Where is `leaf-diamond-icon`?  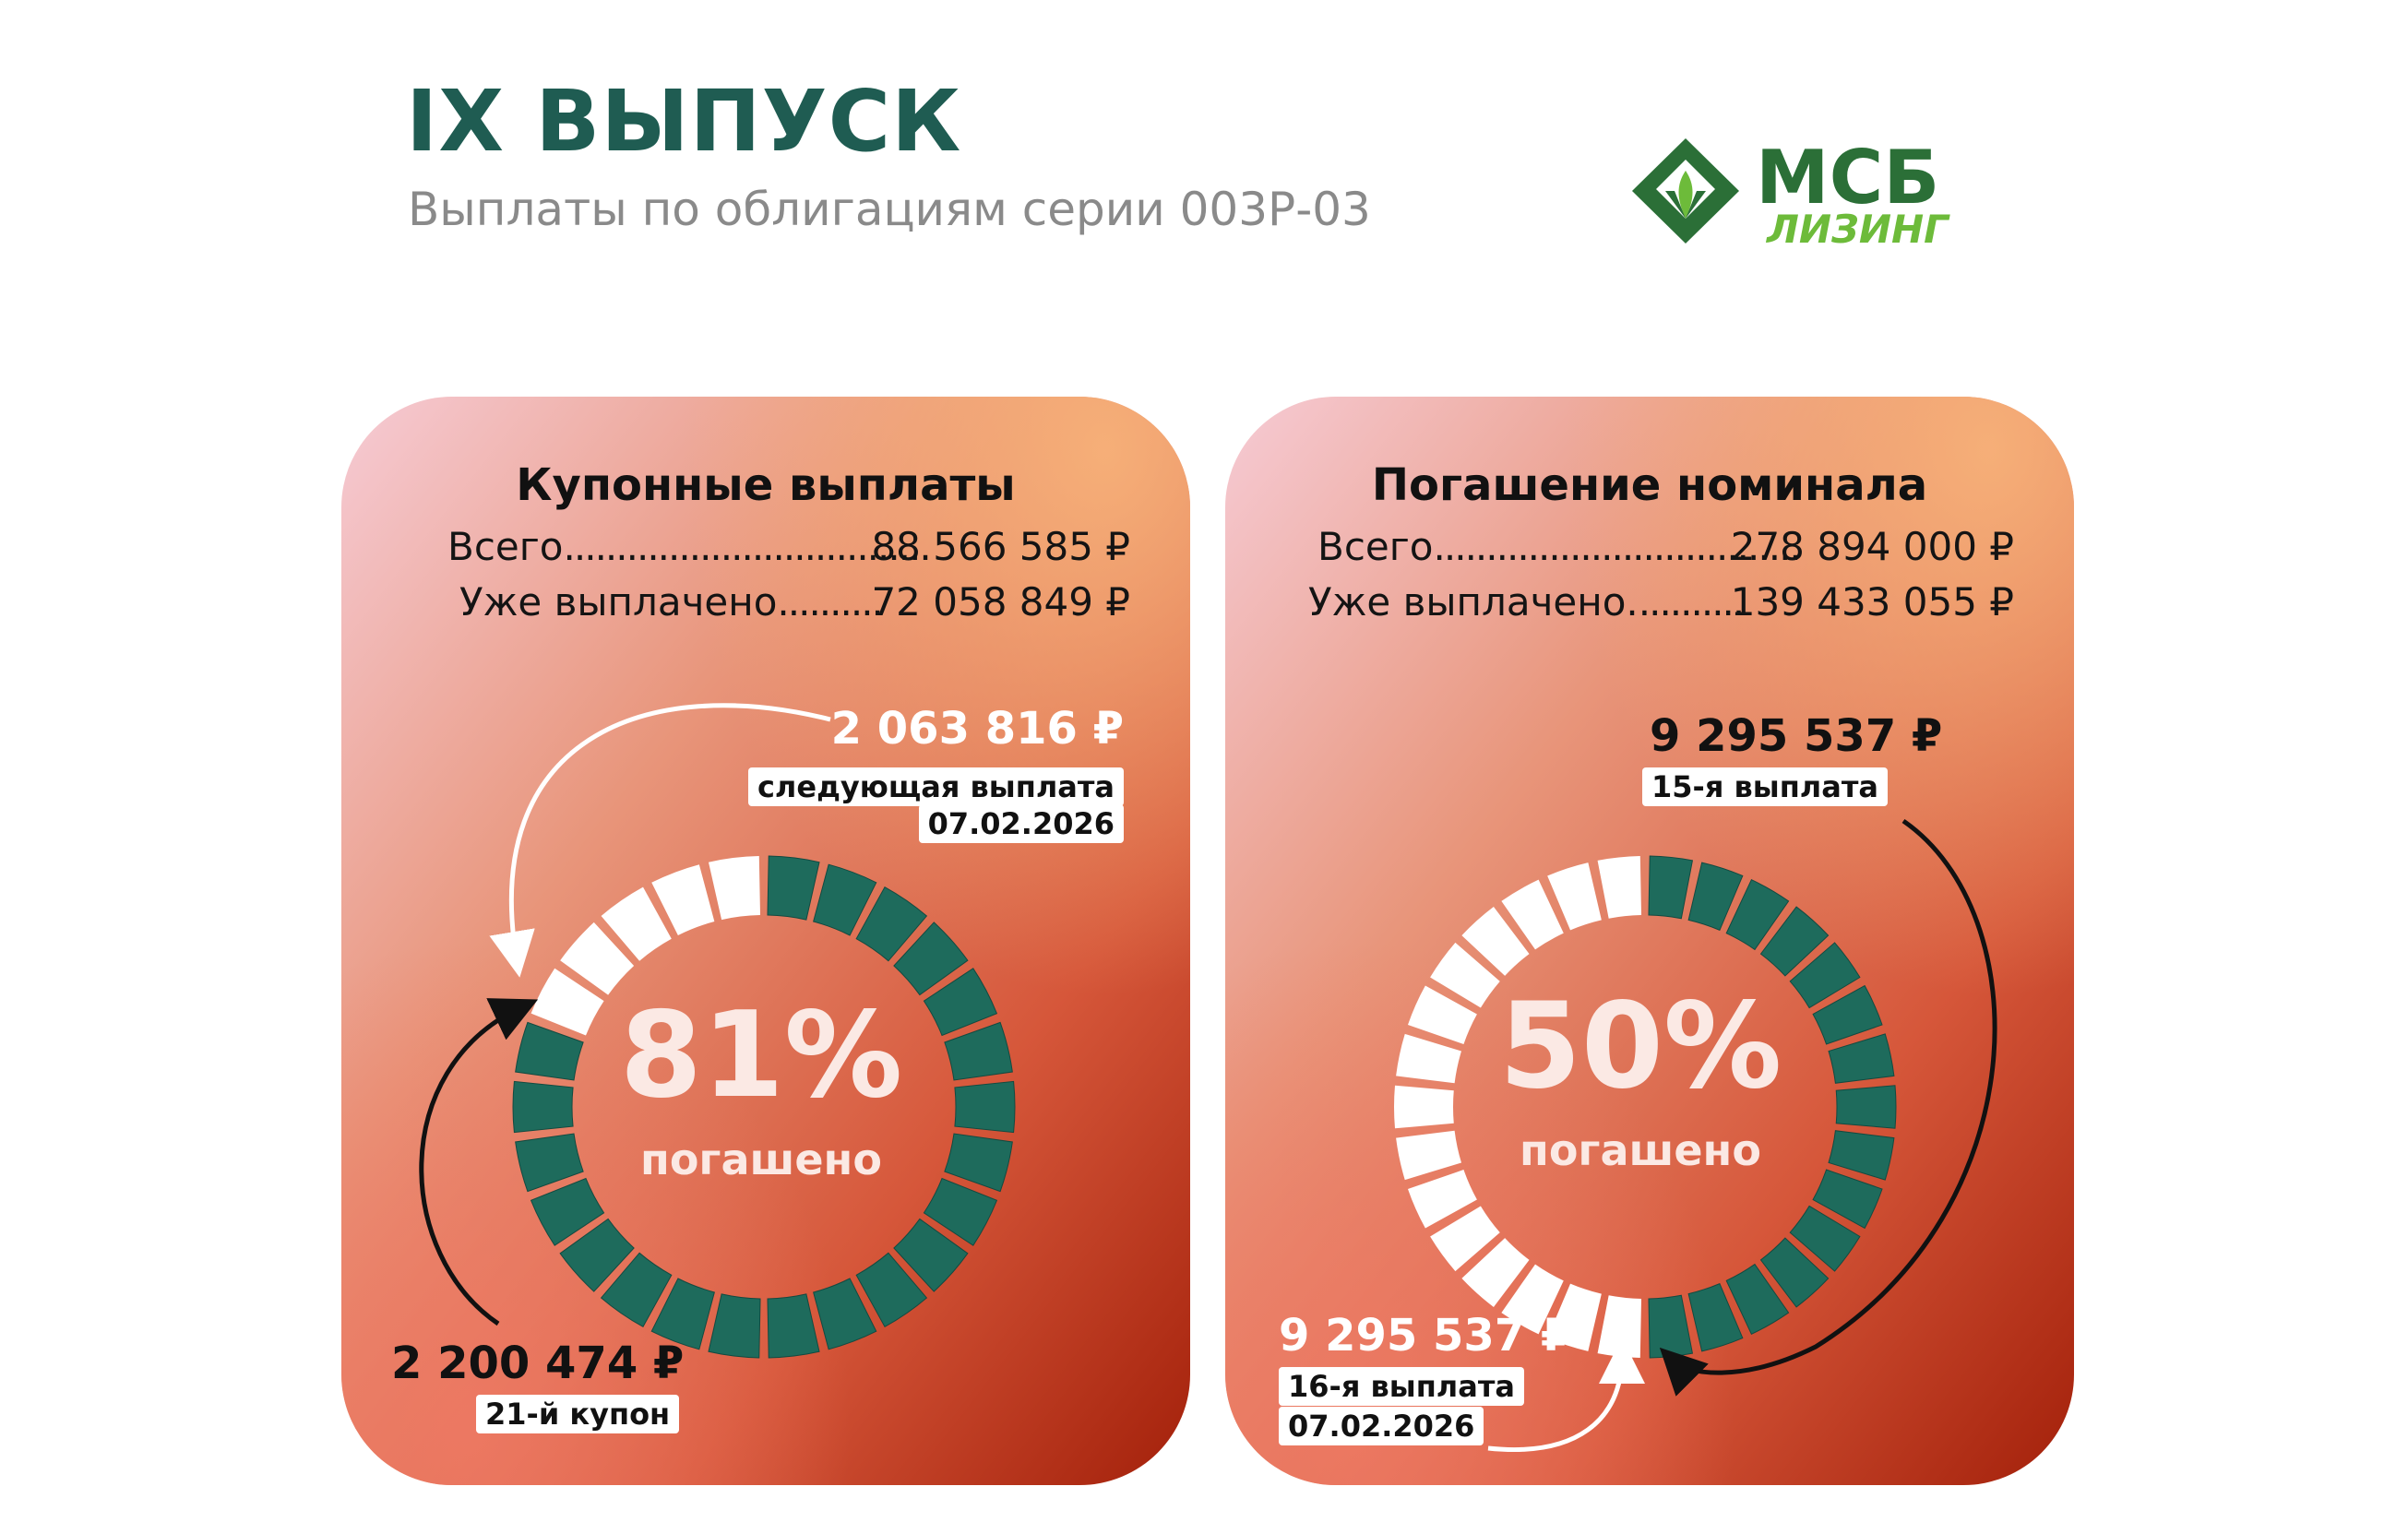
leaf-diamond-icon is located at coordinates (1685, 191).